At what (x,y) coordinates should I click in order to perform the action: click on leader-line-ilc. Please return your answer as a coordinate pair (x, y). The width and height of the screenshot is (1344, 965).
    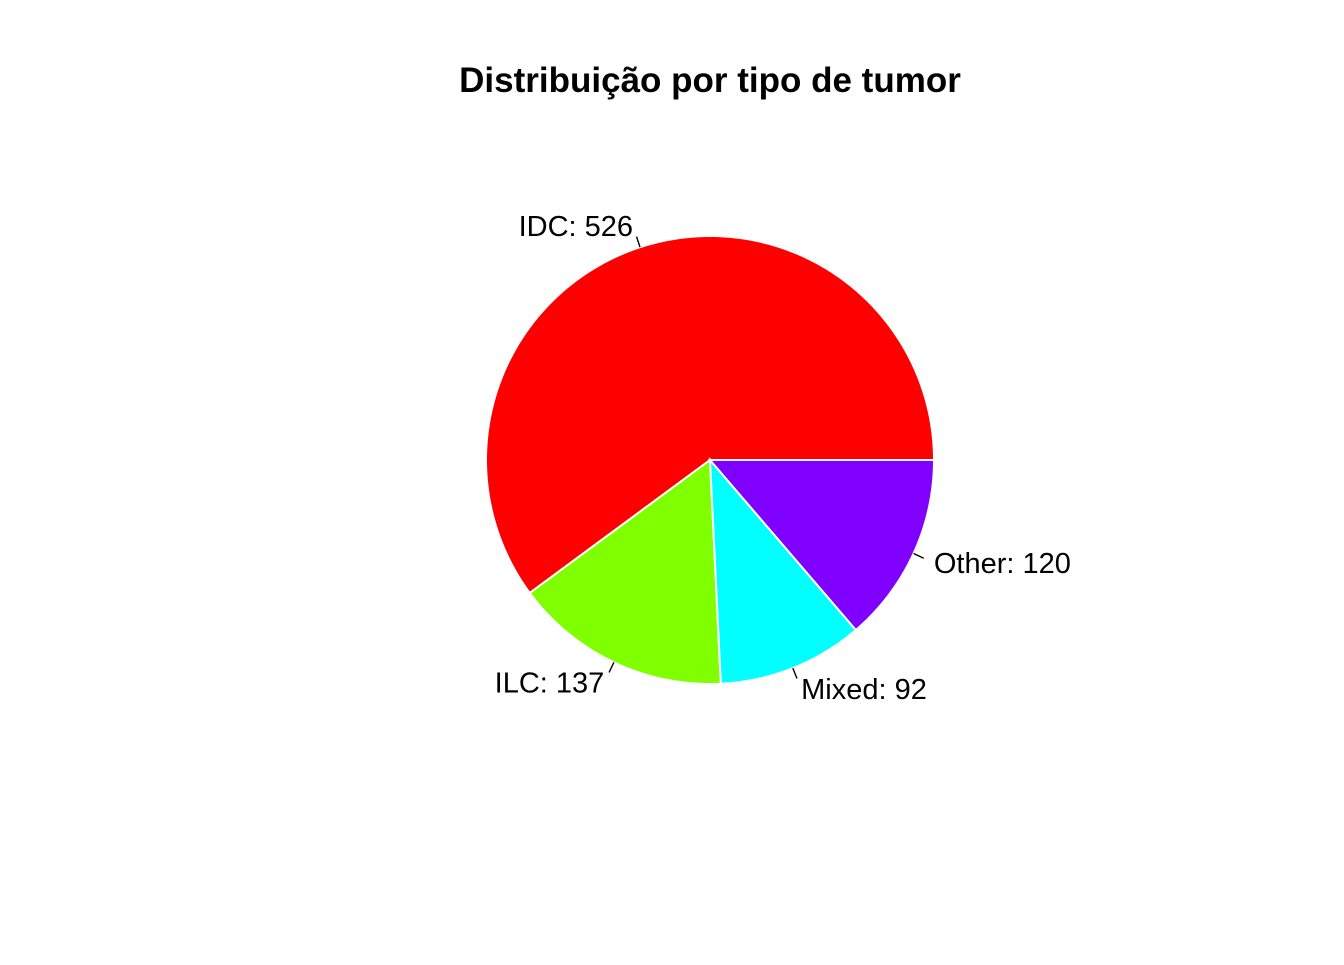
    Looking at the image, I should click on (611, 667).